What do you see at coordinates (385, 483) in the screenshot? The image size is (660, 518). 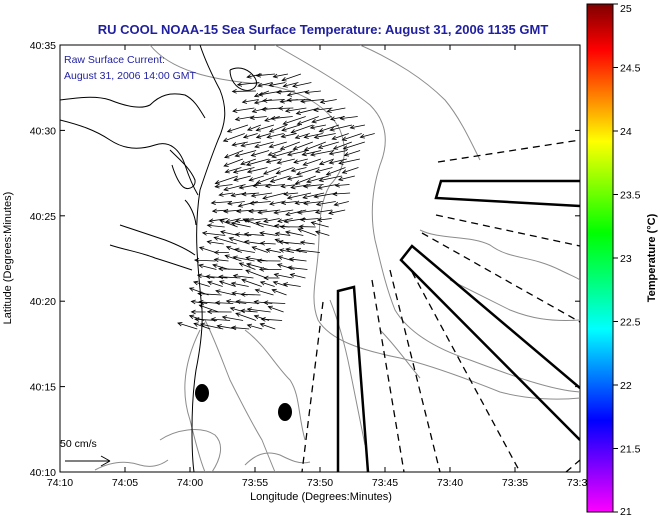 I see `x-tick-label: 73:45` at bounding box center [385, 483].